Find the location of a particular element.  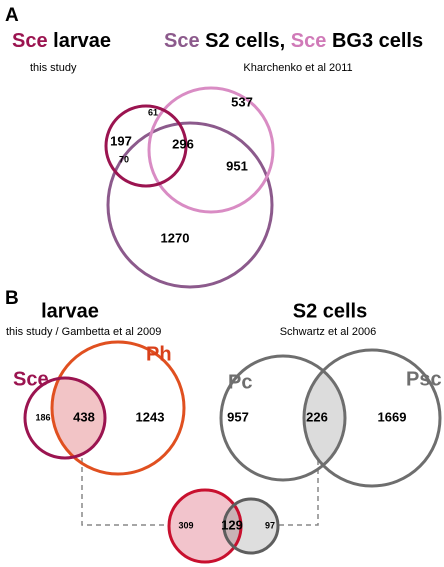

count: 226 is located at coordinates (317, 416).